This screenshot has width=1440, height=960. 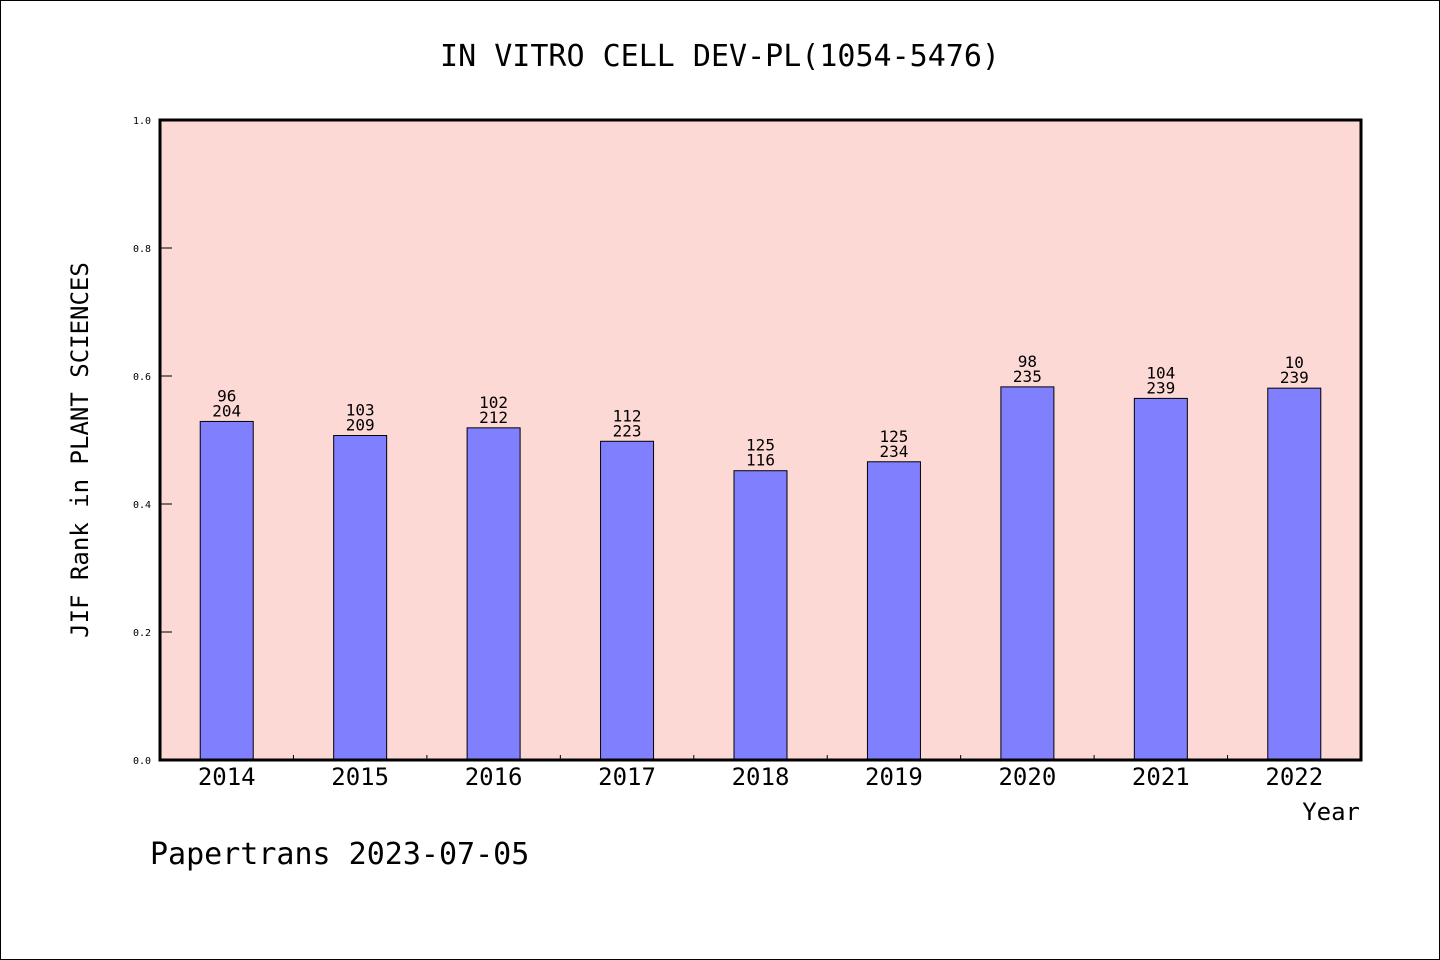 I want to click on bar-label-rank: 103, so click(x=360, y=410).